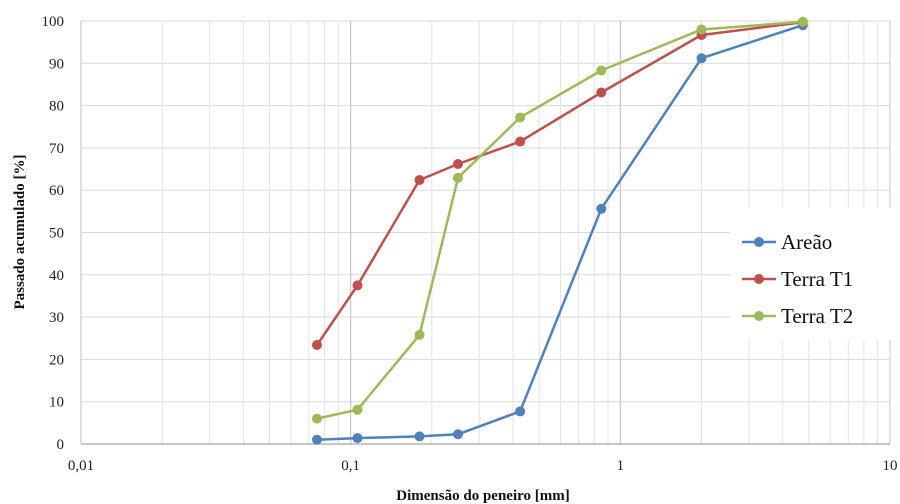  What do you see at coordinates (53, 22) in the screenshot?
I see `y-tick-label: 100` at bounding box center [53, 22].